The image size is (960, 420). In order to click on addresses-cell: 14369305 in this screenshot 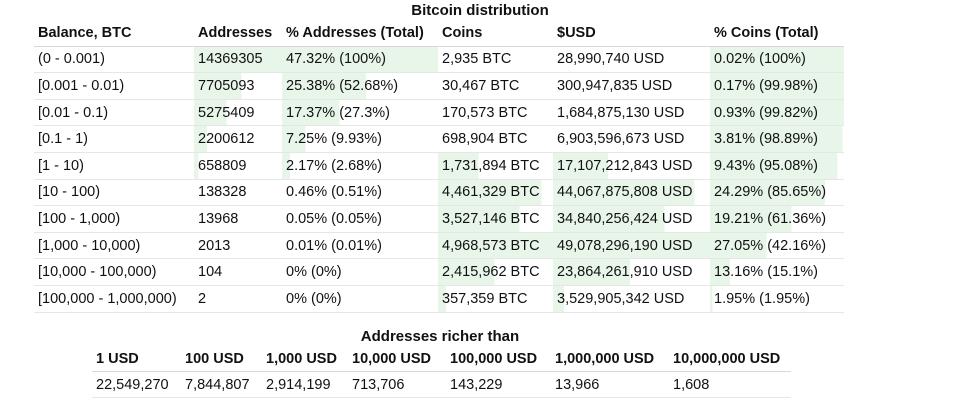, I will do `click(238, 60)`.